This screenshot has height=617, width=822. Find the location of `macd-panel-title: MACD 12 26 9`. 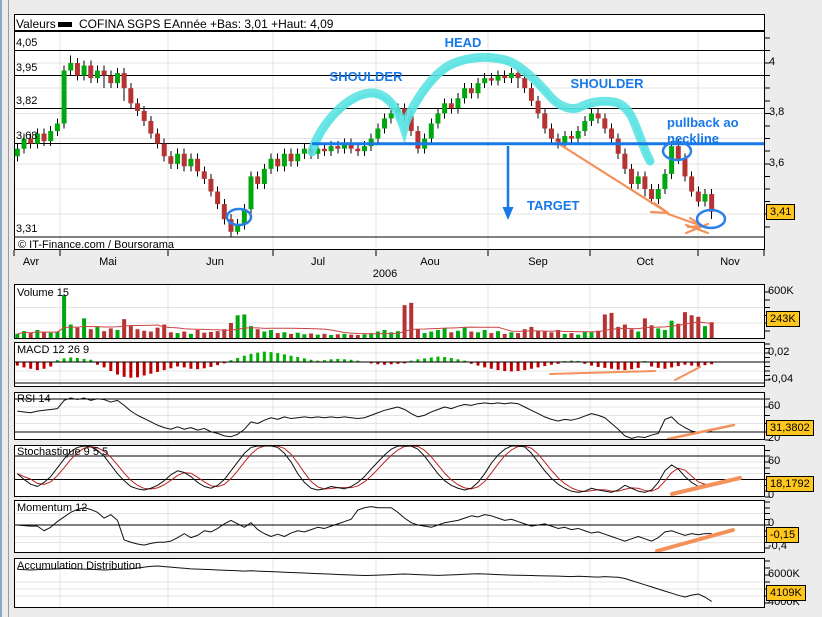

macd-panel-title: MACD 12 26 9 is located at coordinates (53, 350).